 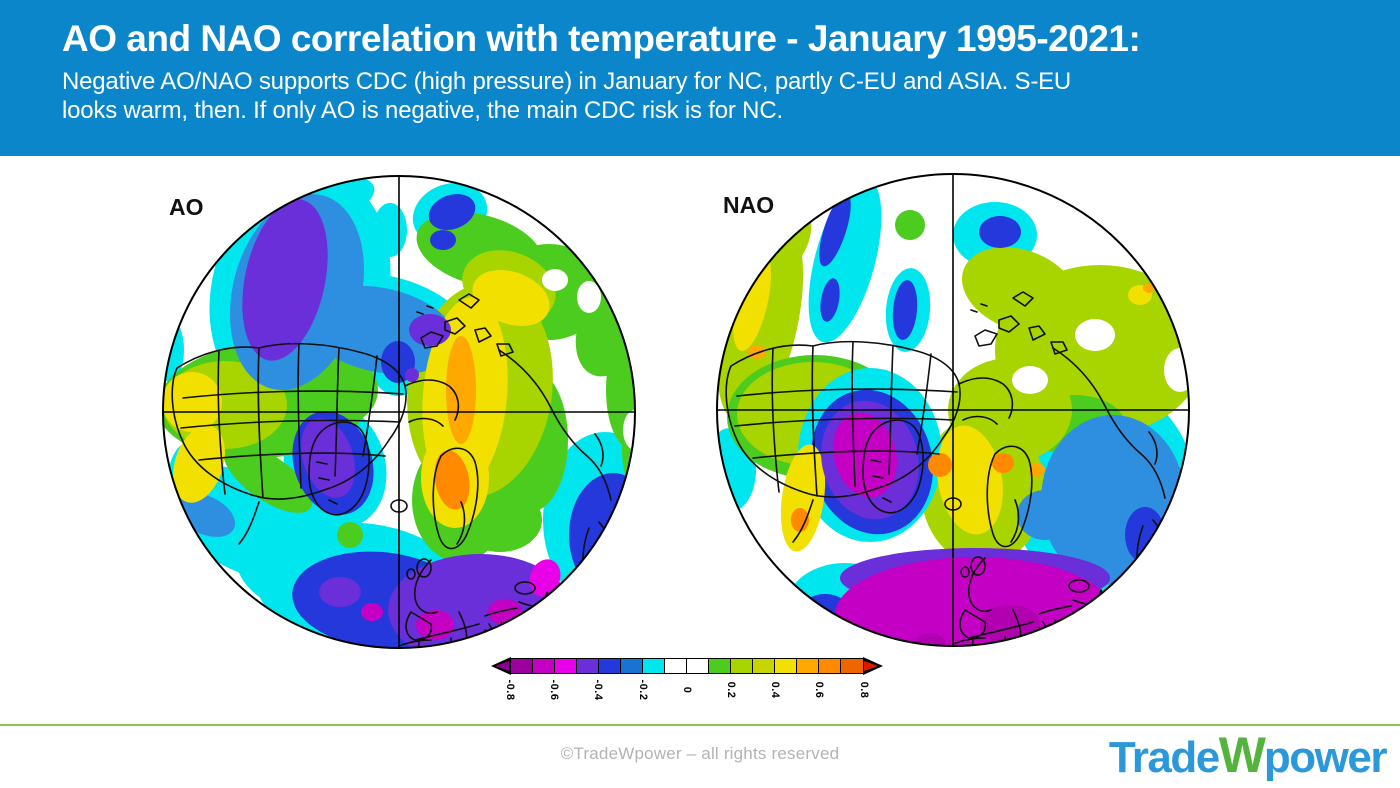 What do you see at coordinates (502, 665) in the screenshot?
I see `colorbar-left-arrow-icon` at bounding box center [502, 665].